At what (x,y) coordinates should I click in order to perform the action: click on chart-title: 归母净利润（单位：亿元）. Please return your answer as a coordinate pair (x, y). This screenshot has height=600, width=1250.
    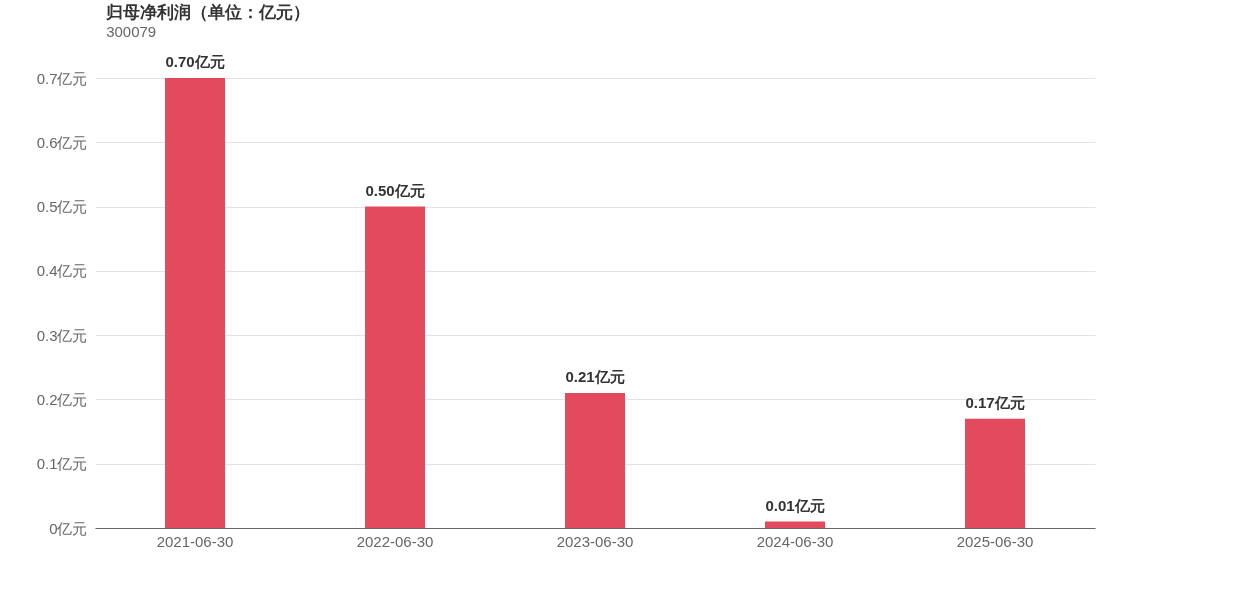
    Looking at the image, I should click on (208, 12).